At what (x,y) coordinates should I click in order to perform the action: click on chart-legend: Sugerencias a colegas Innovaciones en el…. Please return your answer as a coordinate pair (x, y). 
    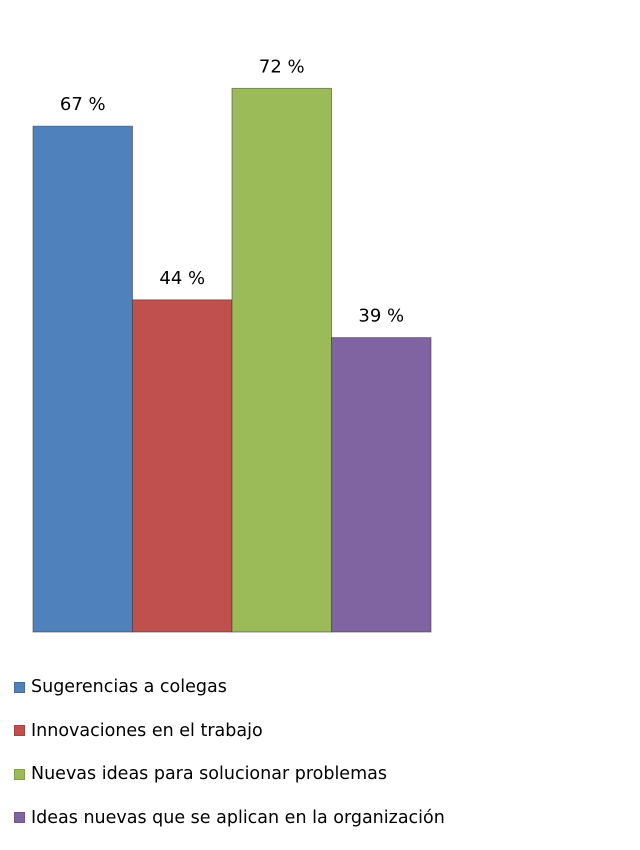
    Looking at the image, I should click on (229, 763).